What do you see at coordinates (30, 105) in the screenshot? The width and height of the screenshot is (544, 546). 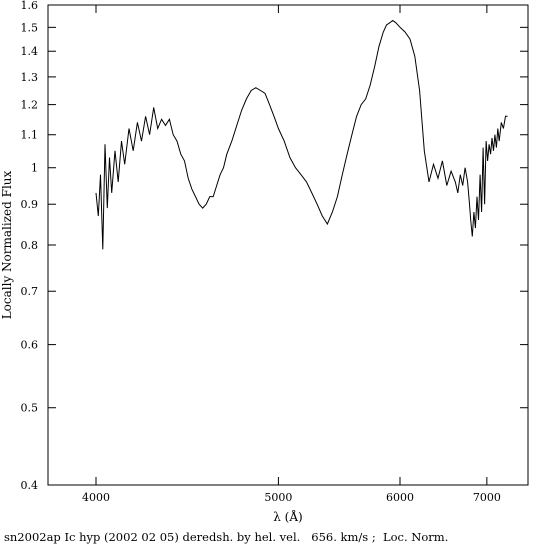 I see `y-tick-label: 1.2` at bounding box center [30, 105].